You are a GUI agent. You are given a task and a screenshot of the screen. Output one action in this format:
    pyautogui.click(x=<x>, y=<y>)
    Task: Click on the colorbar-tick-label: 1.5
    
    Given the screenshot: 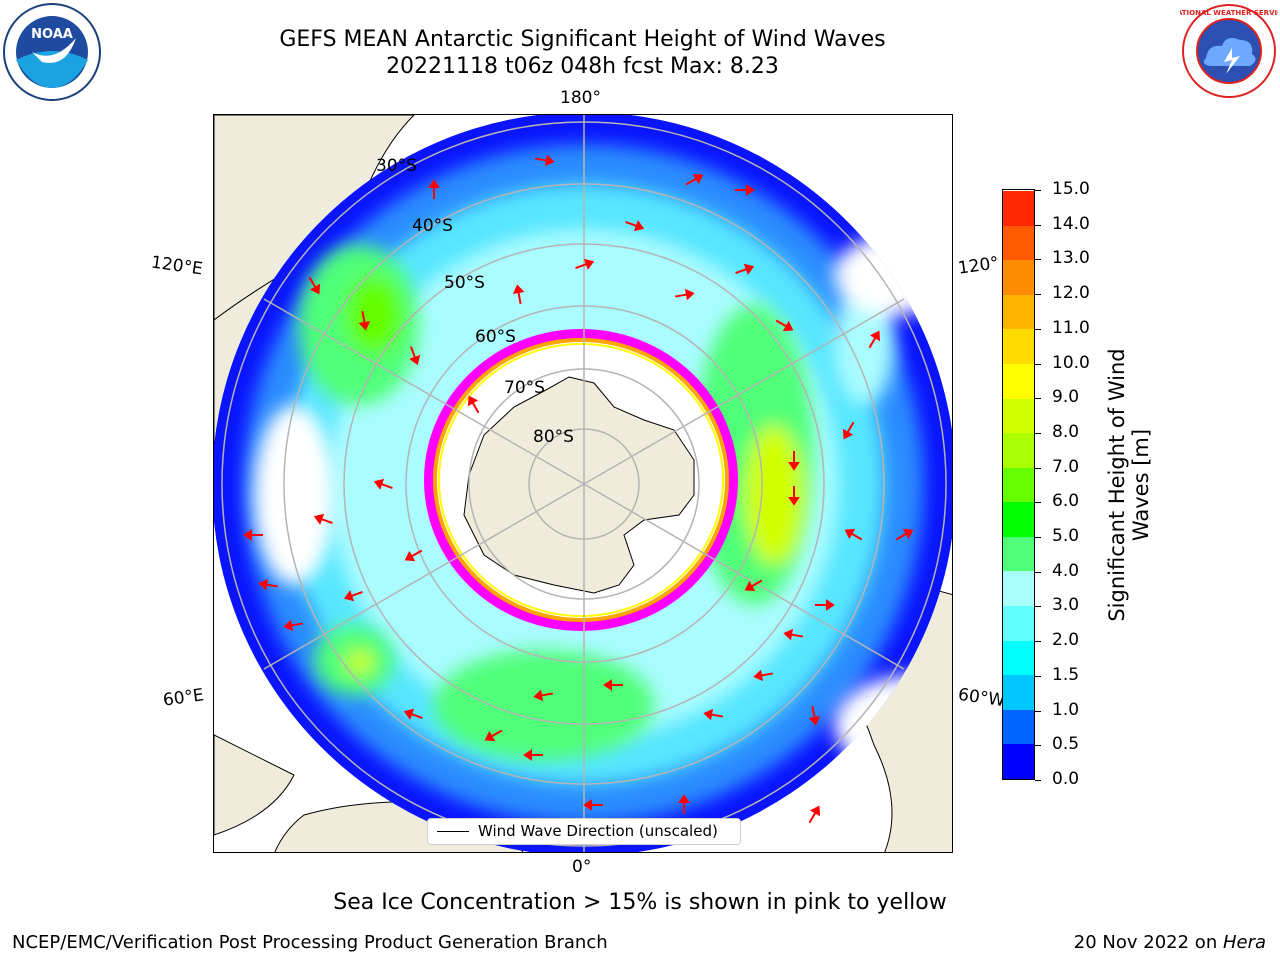 What is the action you would take?
    pyautogui.click(x=1066, y=674)
    